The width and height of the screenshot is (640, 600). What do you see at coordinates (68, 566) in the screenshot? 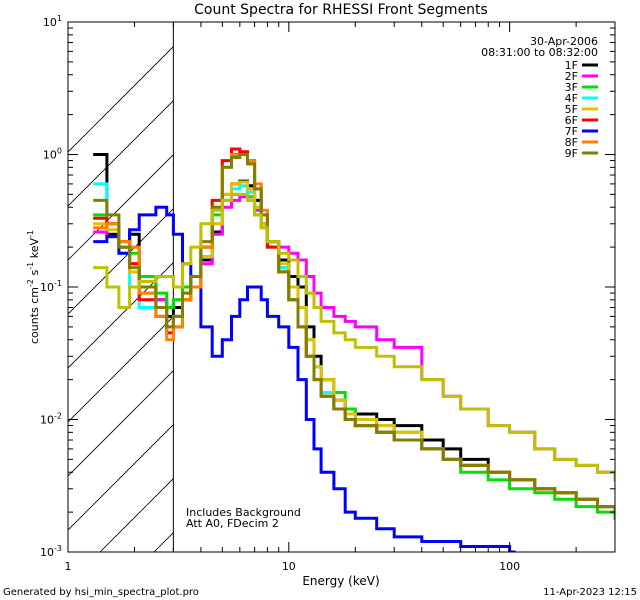
I see `x-tick-label: 1` at bounding box center [68, 566].